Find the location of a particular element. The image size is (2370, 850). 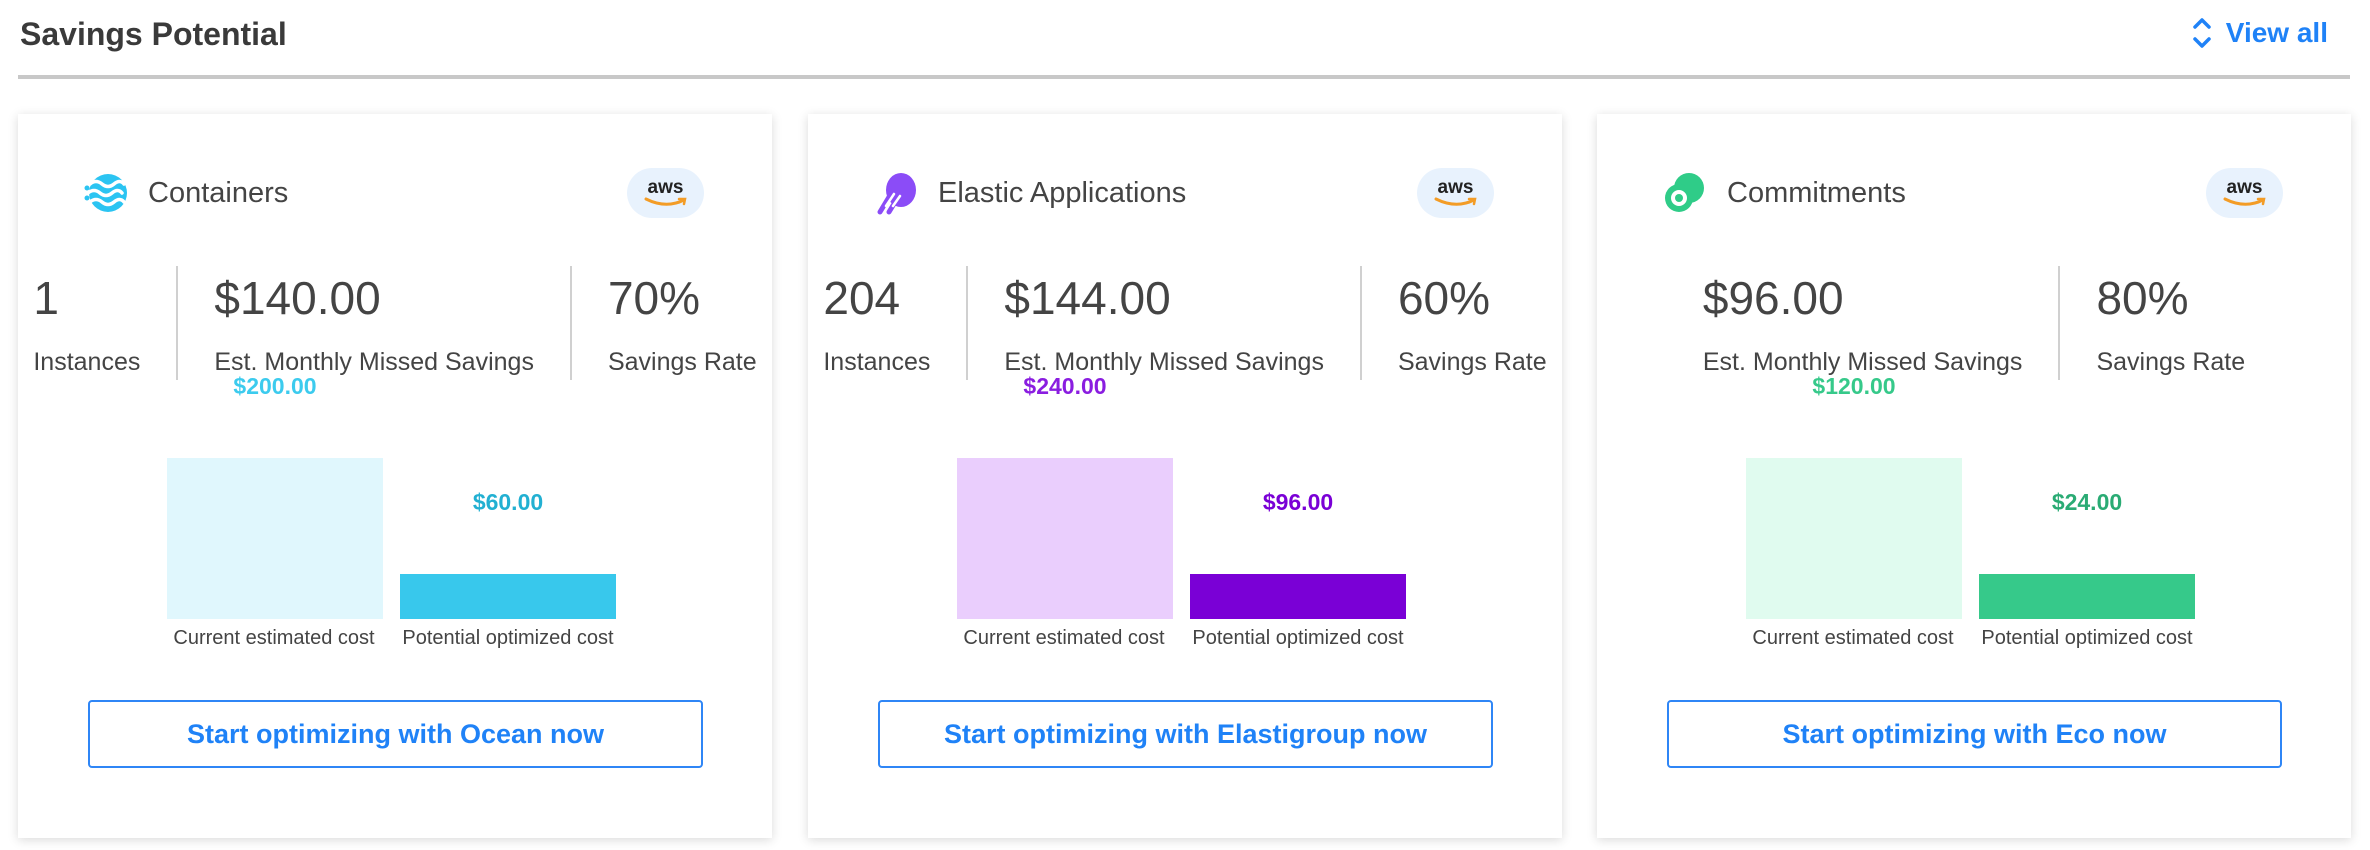

card-title: Commitments is located at coordinates (1816, 192).